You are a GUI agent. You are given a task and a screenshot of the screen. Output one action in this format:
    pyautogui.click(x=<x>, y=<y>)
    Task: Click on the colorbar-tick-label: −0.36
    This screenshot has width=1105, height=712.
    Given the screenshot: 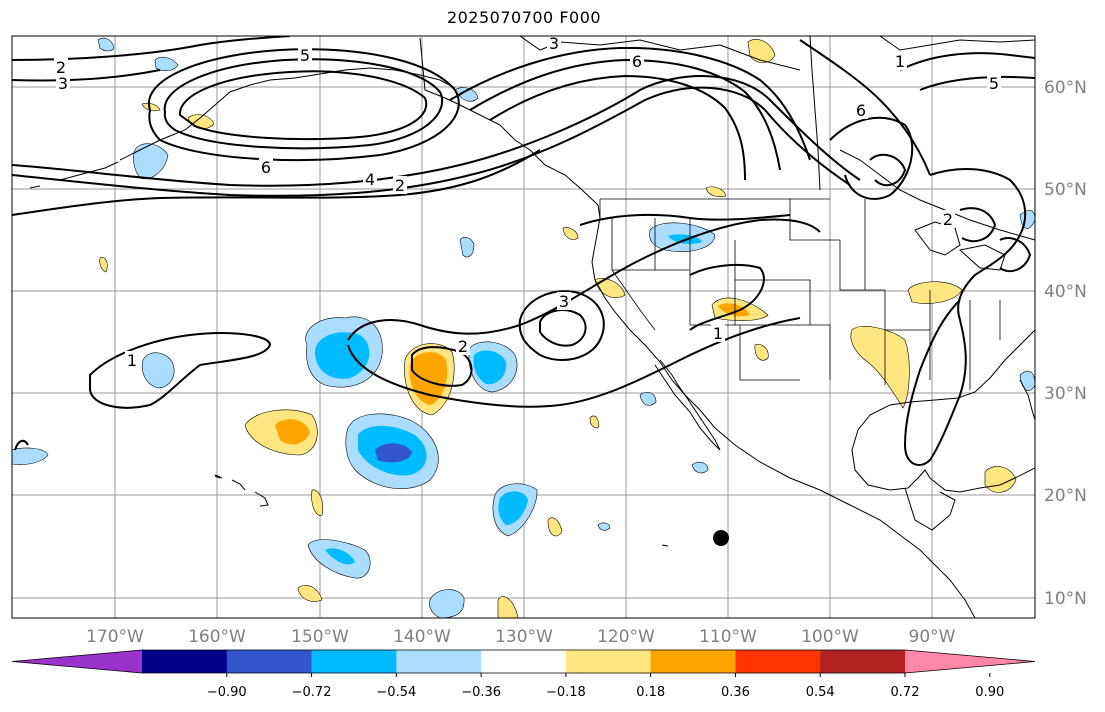 What is the action you would take?
    pyautogui.click(x=481, y=692)
    